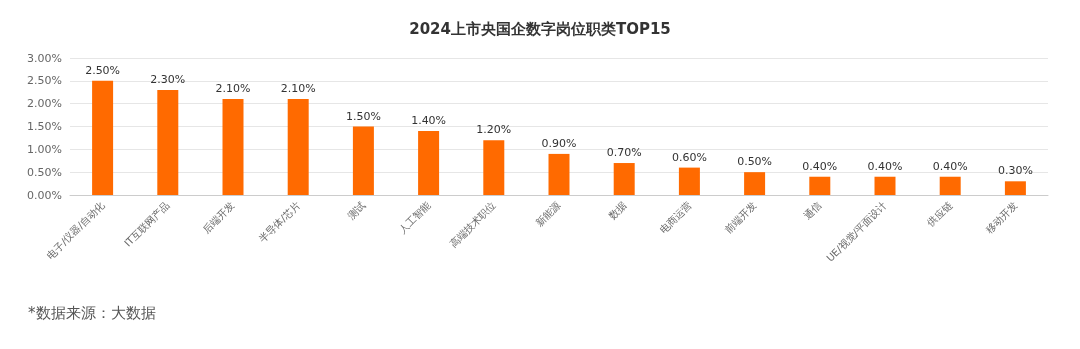 The height and width of the screenshot is (349, 1080). I want to click on chart-title: 2024上市央国企数字岗位职类TOP15, so click(540, 28).